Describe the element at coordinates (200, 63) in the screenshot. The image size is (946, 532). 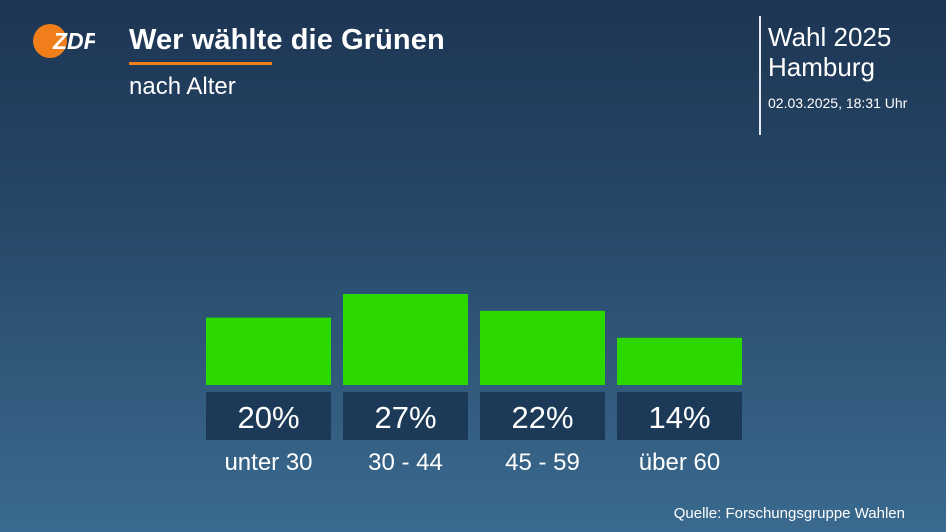
I see `title-underline` at that location.